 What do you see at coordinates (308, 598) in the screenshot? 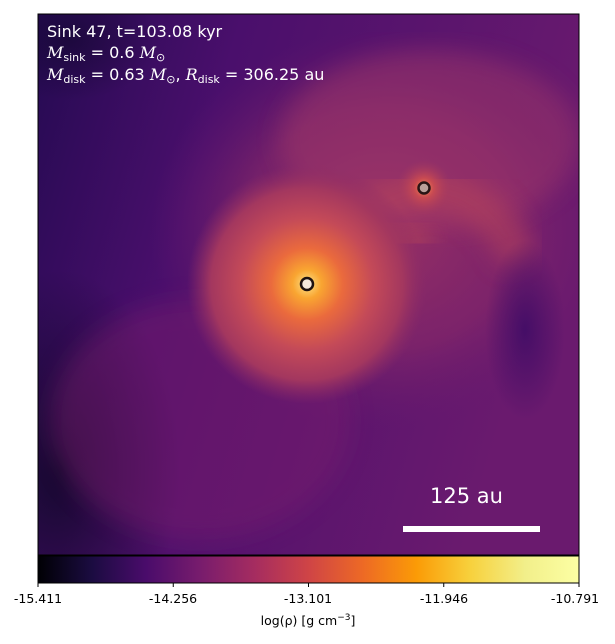
I see `colorbar-tick-label: -13.101` at bounding box center [308, 598].